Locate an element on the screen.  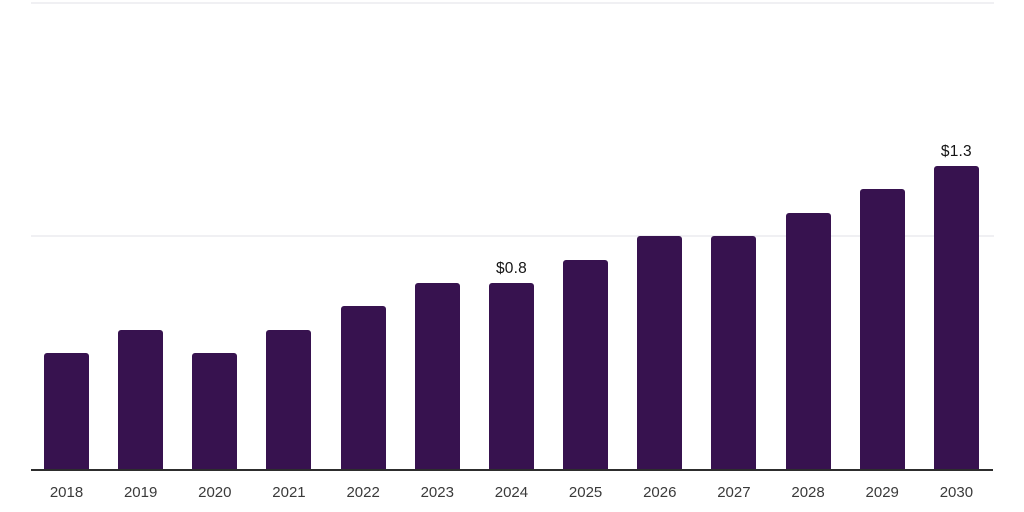
bar-slot-2019 is located at coordinates (141, 235).